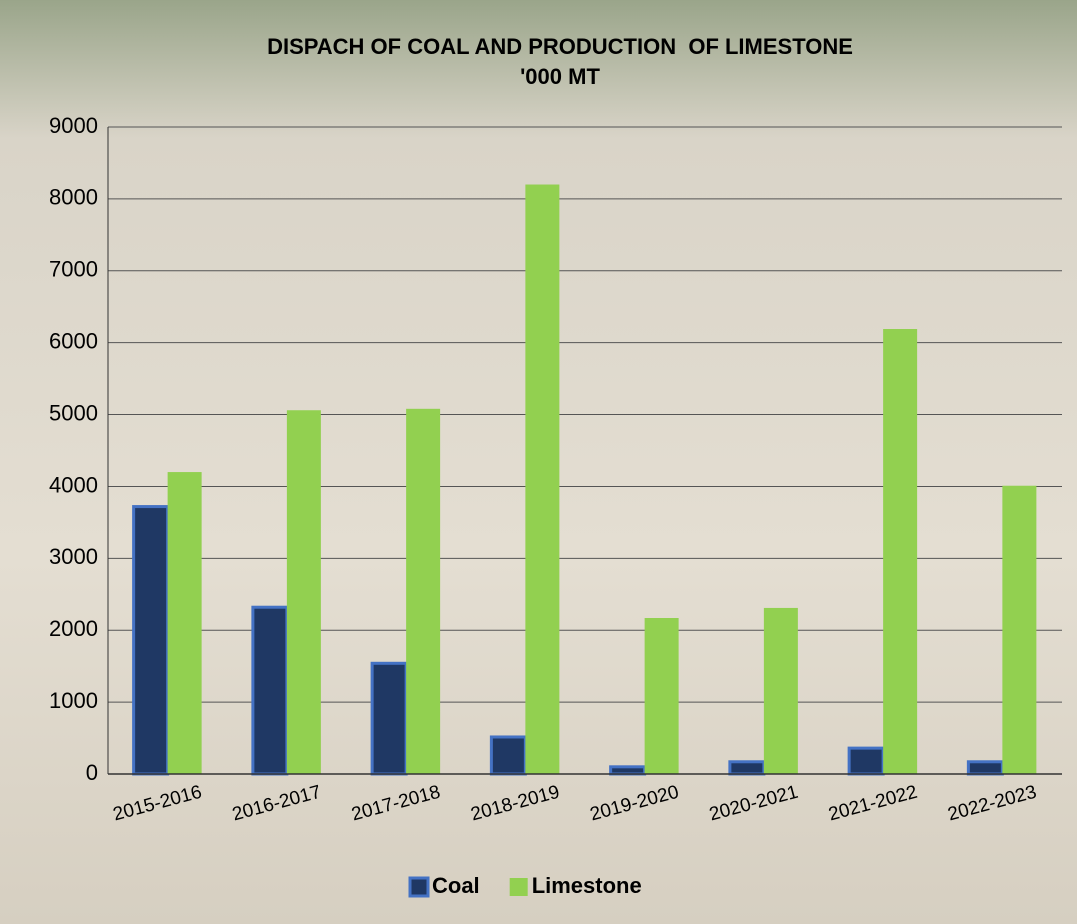 This screenshot has height=924, width=1077. I want to click on y-tick-label: 4000, so click(73, 484).